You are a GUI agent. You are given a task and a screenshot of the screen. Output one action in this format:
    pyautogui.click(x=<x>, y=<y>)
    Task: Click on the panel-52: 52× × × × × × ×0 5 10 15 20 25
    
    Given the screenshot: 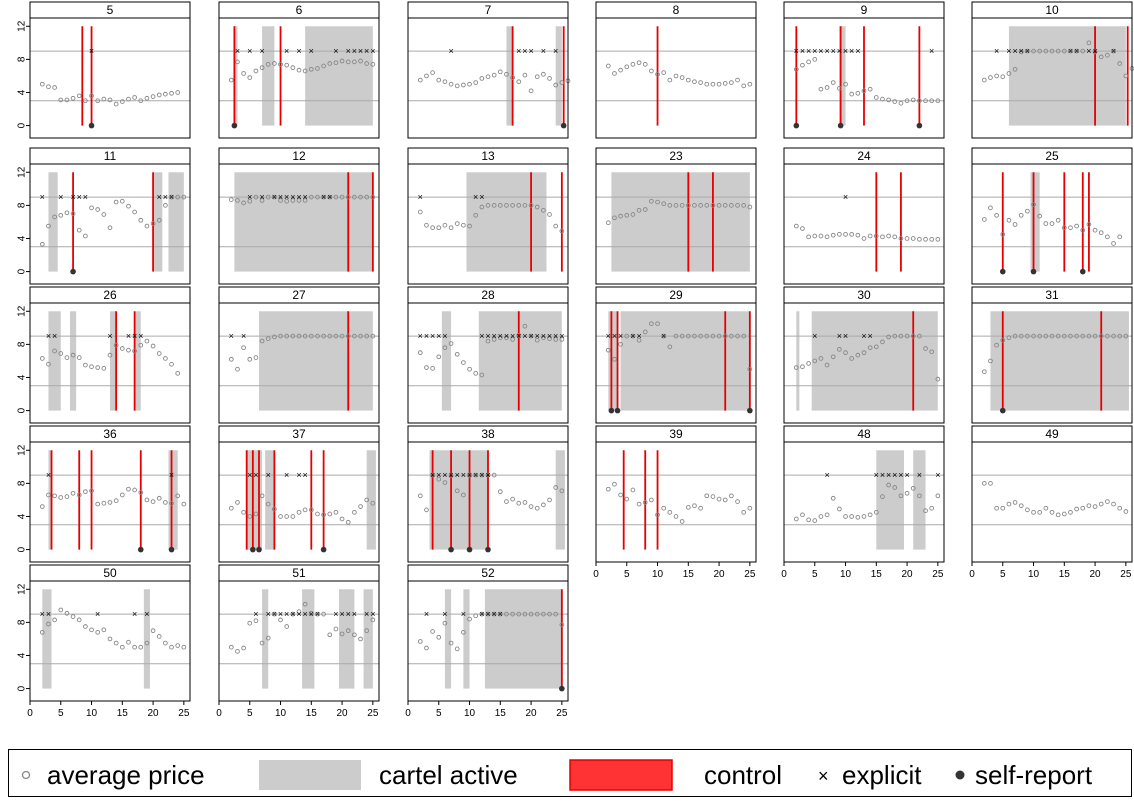 What is the action you would take?
    pyautogui.click(x=487, y=641)
    